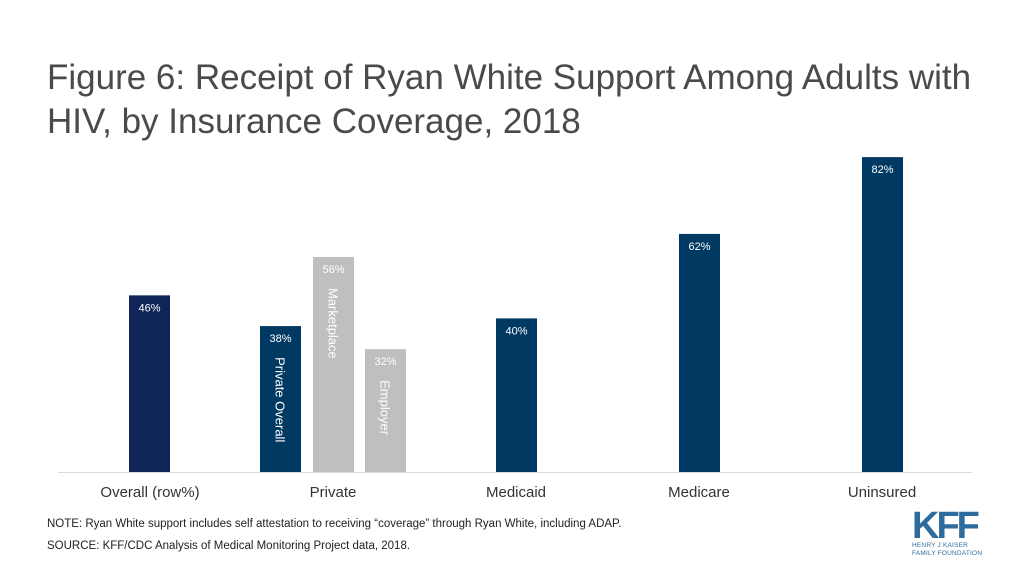  Describe the element at coordinates (333, 364) in the screenshot. I see `bar-marketplace` at that location.